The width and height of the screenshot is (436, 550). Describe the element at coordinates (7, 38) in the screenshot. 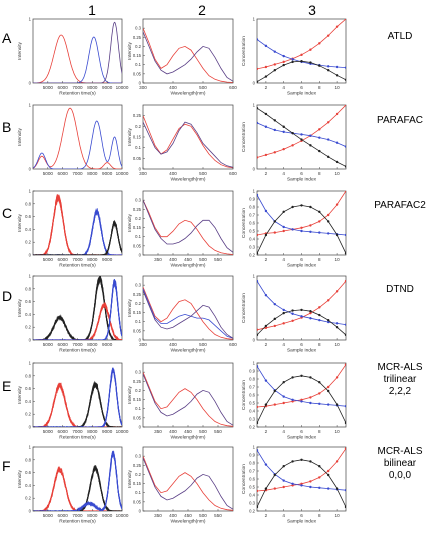

I see `row-label-a: A` at that location.